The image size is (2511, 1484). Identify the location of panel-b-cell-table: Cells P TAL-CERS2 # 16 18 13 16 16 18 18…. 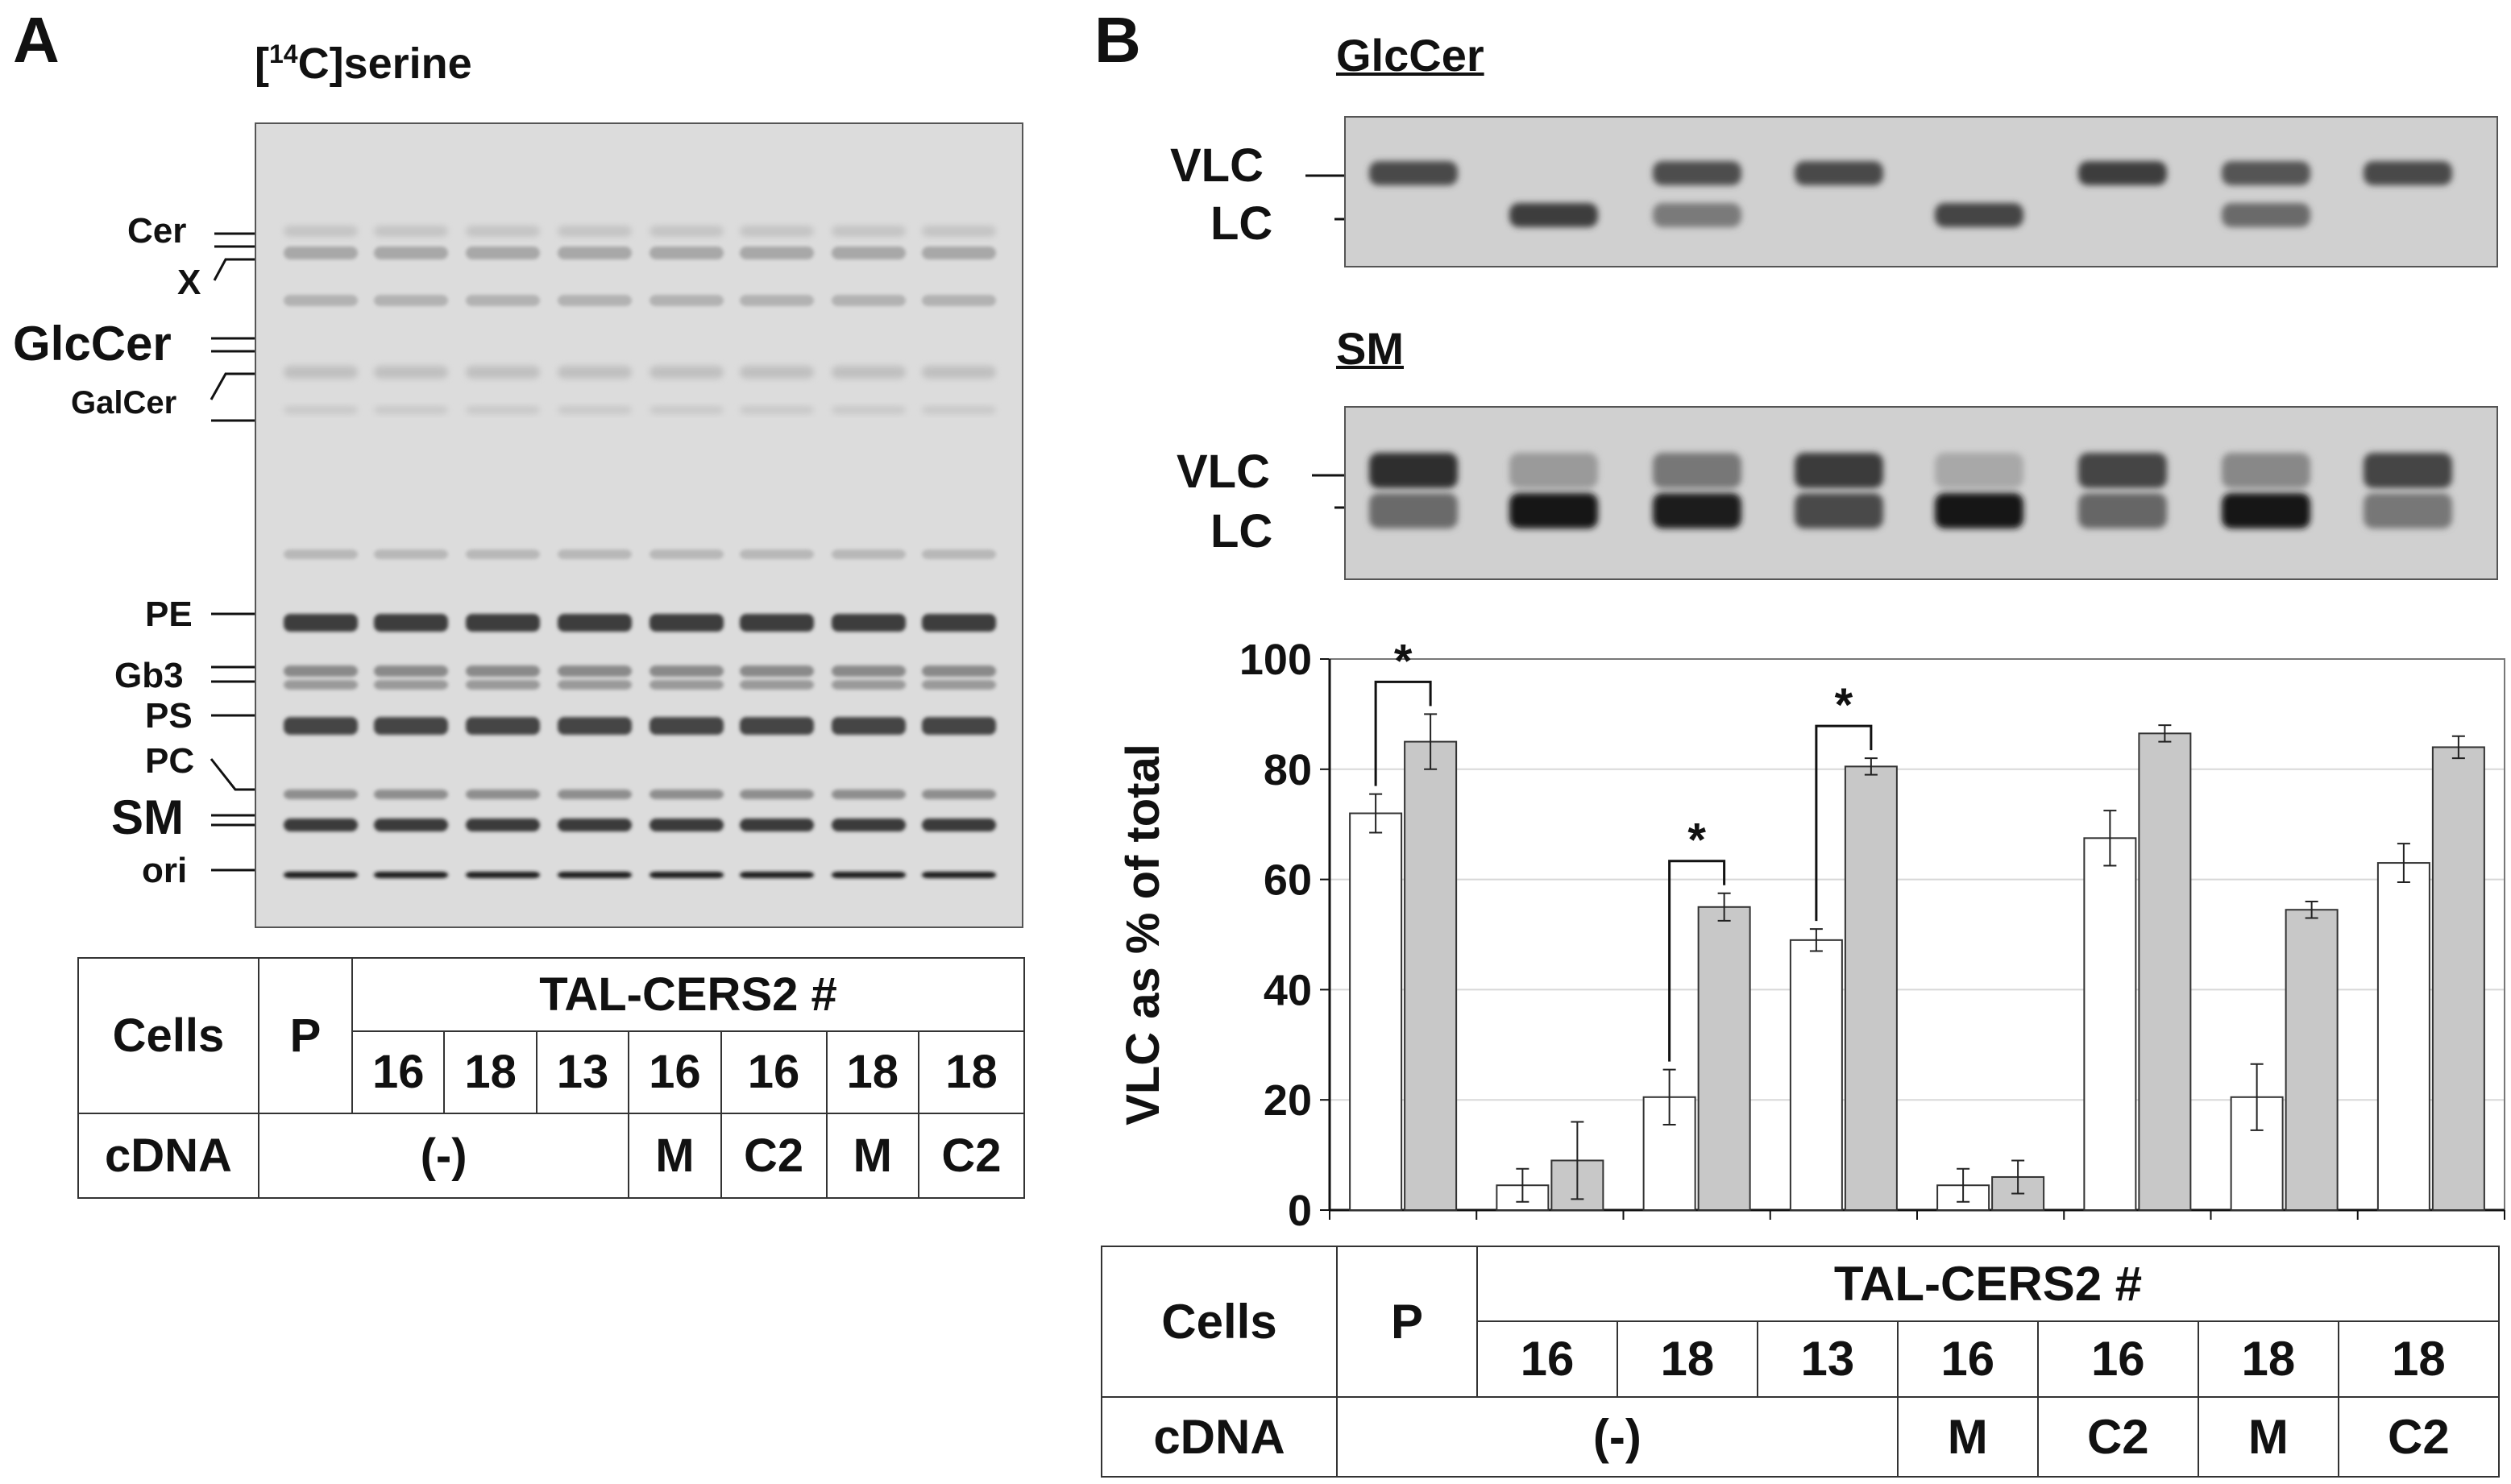
(1801, 1361).